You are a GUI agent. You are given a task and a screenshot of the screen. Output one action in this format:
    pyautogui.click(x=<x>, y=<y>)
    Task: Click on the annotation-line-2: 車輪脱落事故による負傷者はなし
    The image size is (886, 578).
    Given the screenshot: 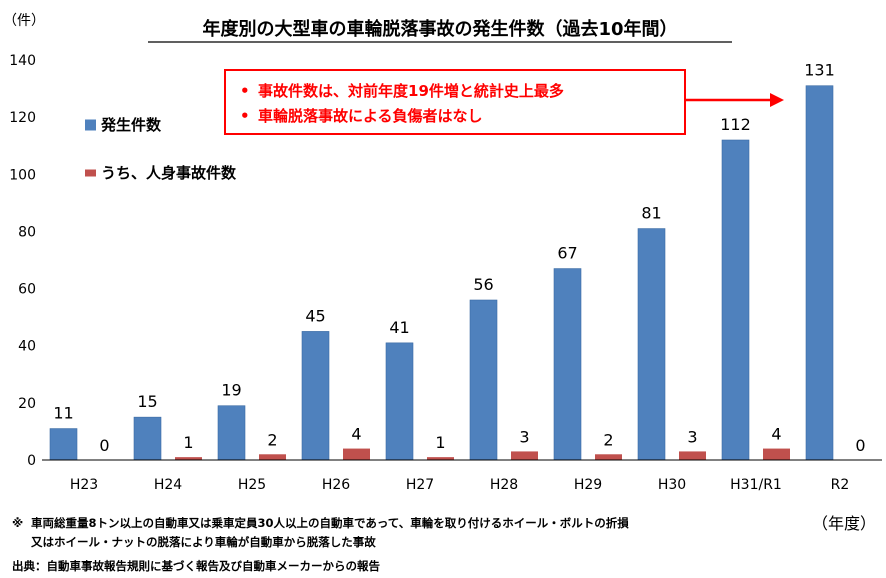 What is the action you would take?
    pyautogui.click(x=370, y=116)
    